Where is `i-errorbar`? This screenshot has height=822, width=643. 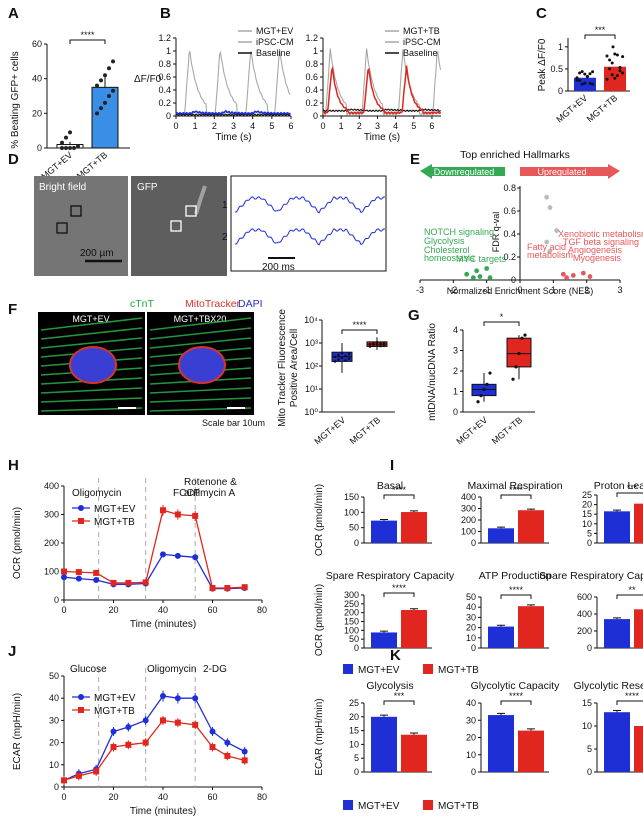
i-errorbar is located at coordinates (617, 618).